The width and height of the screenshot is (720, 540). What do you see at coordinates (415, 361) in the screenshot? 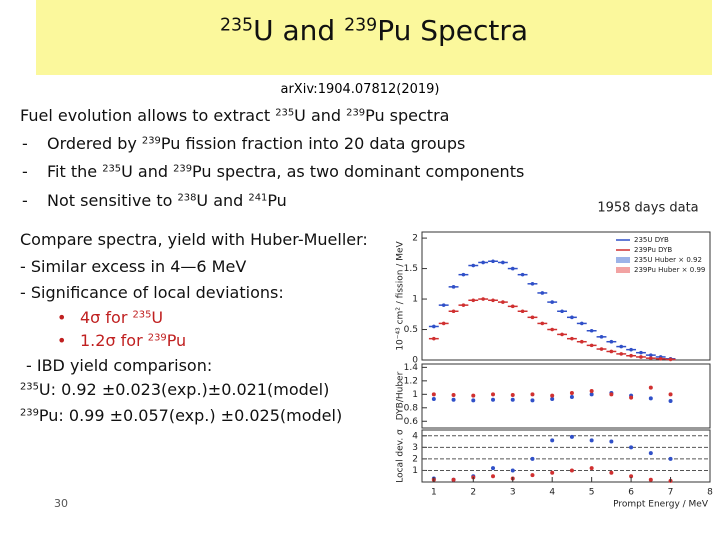
I see `y-tick-label: 0` at bounding box center [415, 361].